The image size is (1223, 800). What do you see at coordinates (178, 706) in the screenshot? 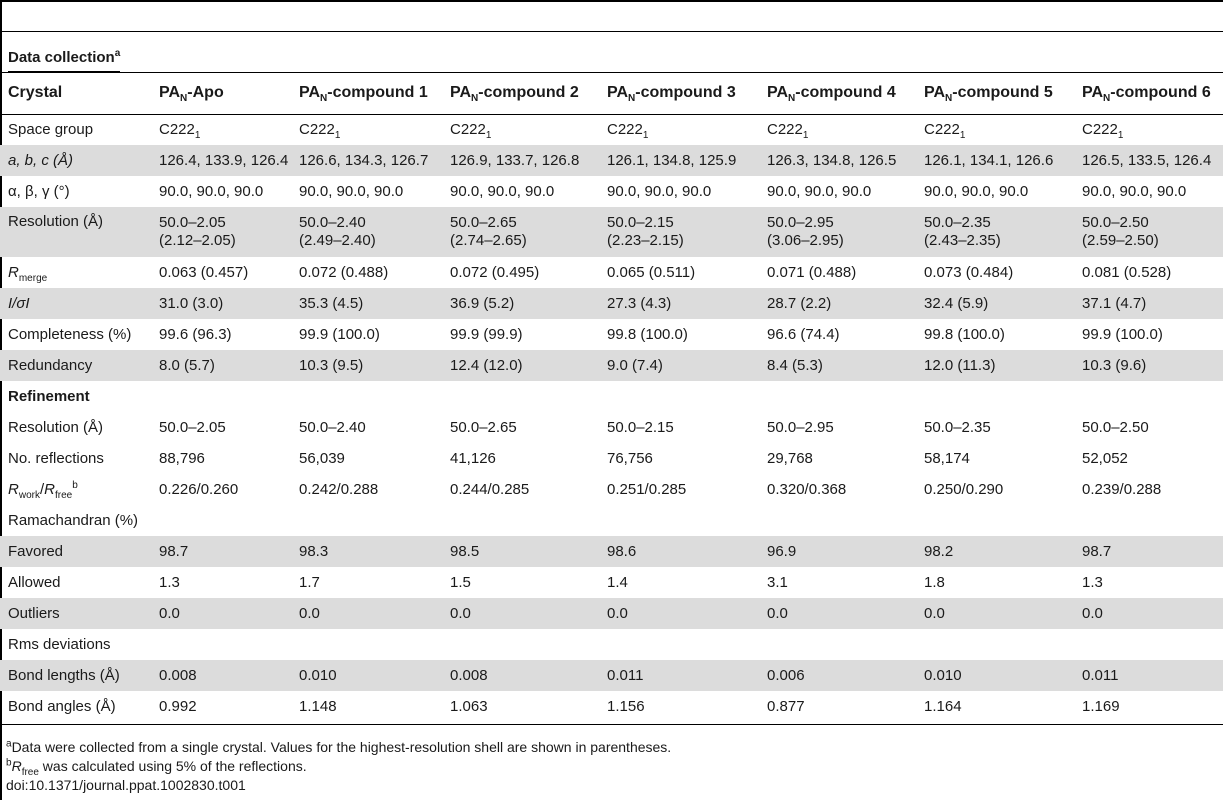
I see `cell: 0.992` at bounding box center [178, 706].